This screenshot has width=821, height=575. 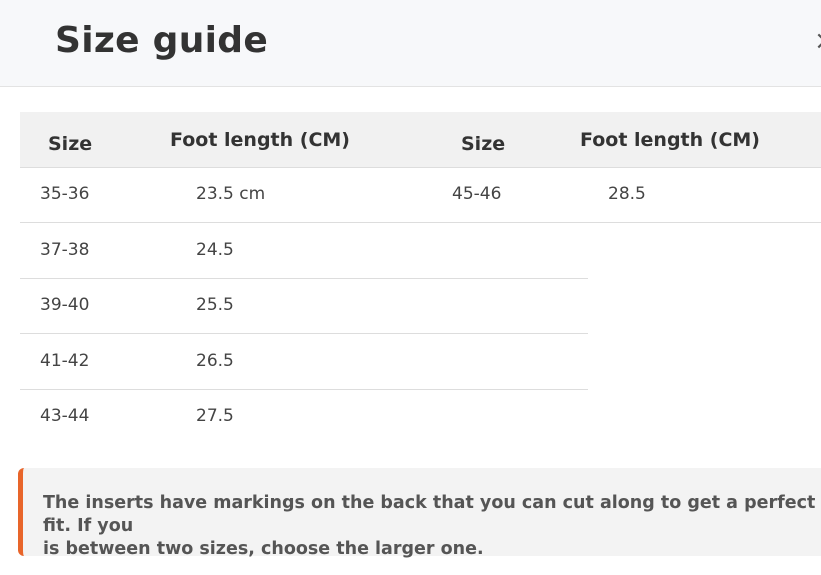 I want to click on close-icon: ×, so click(x=817, y=41).